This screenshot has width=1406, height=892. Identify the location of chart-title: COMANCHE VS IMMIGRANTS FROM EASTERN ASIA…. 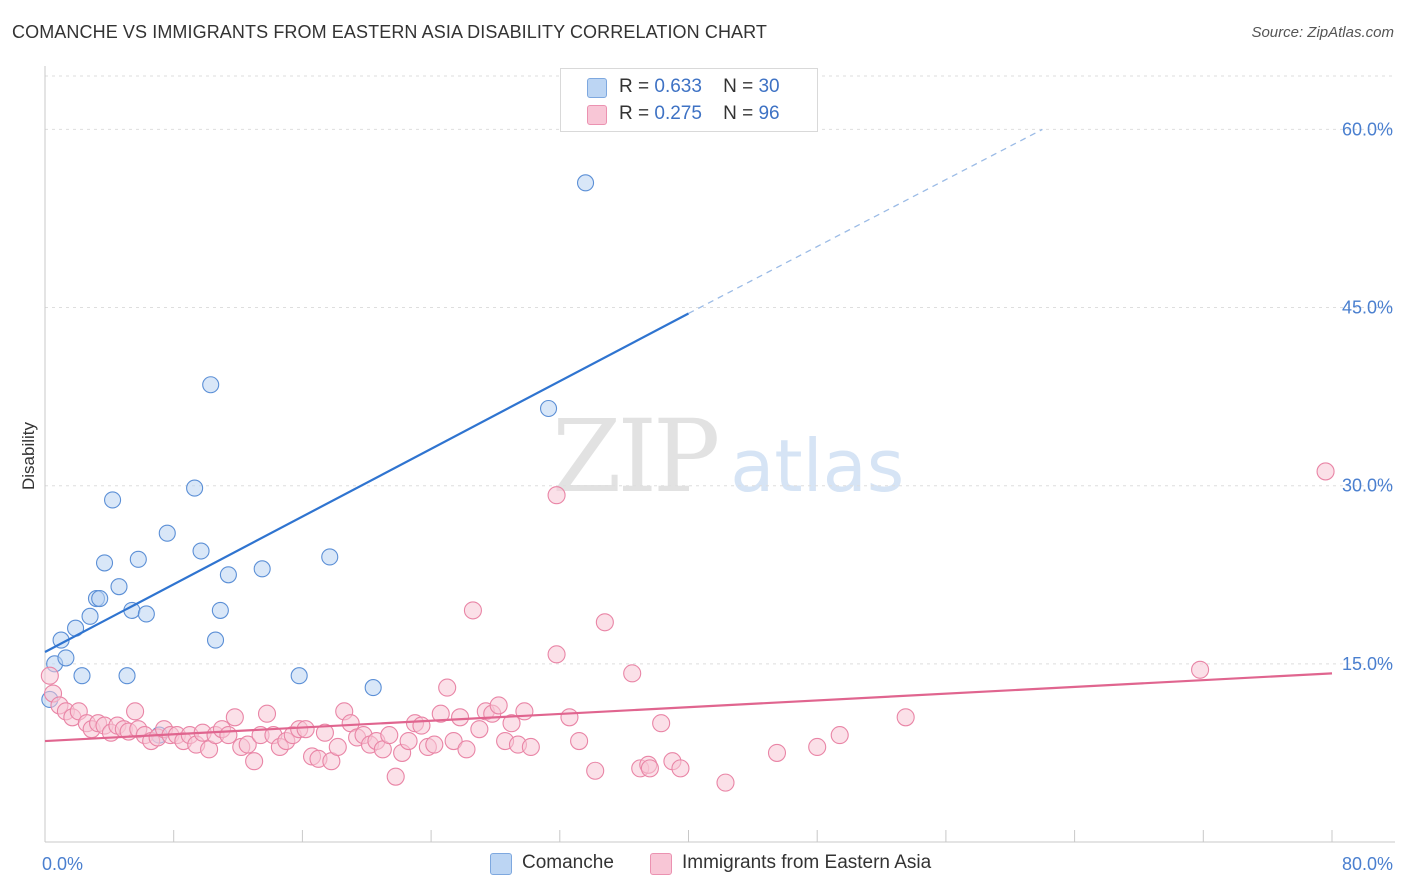
(390, 32).